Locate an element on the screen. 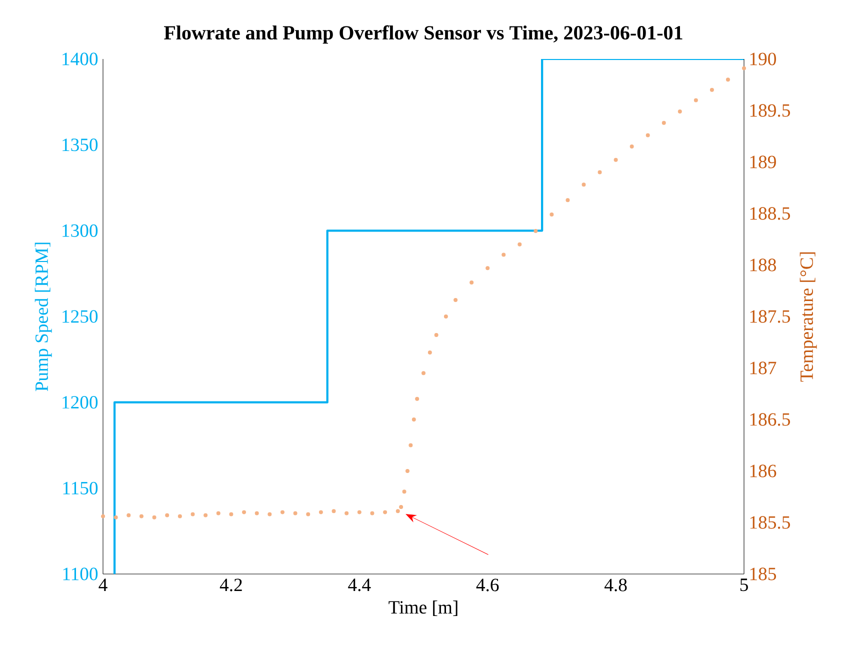 The image size is (842, 645). x-axis-title: Time [m] is located at coordinates (423, 608).